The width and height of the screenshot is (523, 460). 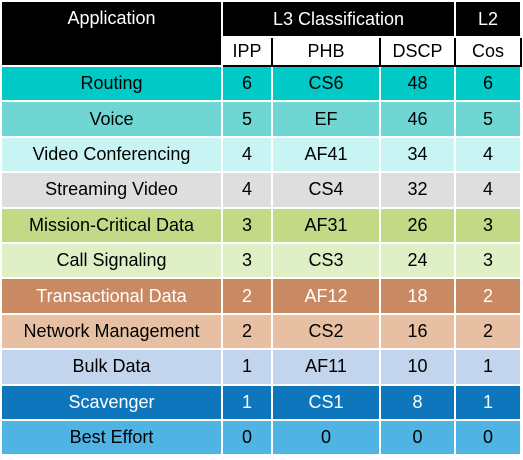 What do you see at coordinates (417, 260) in the screenshot?
I see `cell-dscp: 24` at bounding box center [417, 260].